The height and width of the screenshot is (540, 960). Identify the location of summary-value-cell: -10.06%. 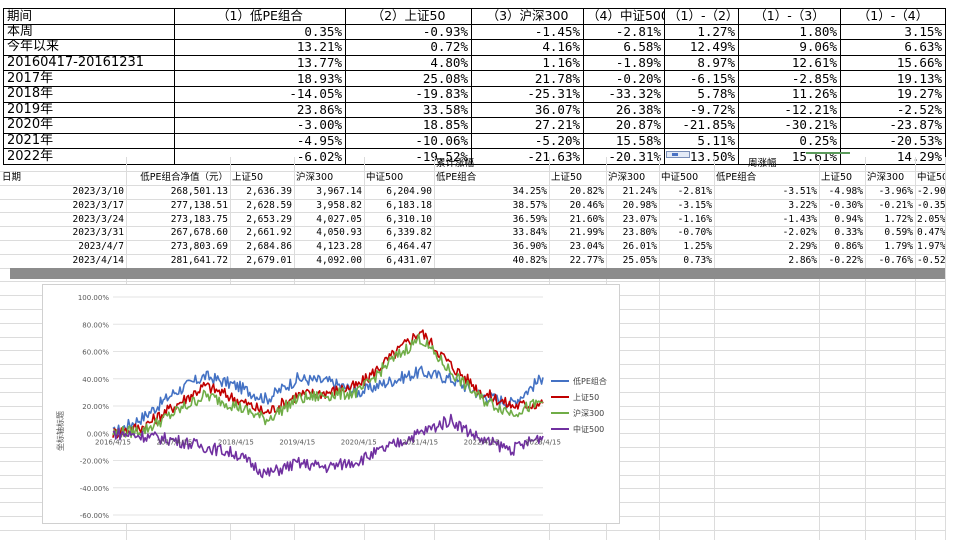
(408, 141).